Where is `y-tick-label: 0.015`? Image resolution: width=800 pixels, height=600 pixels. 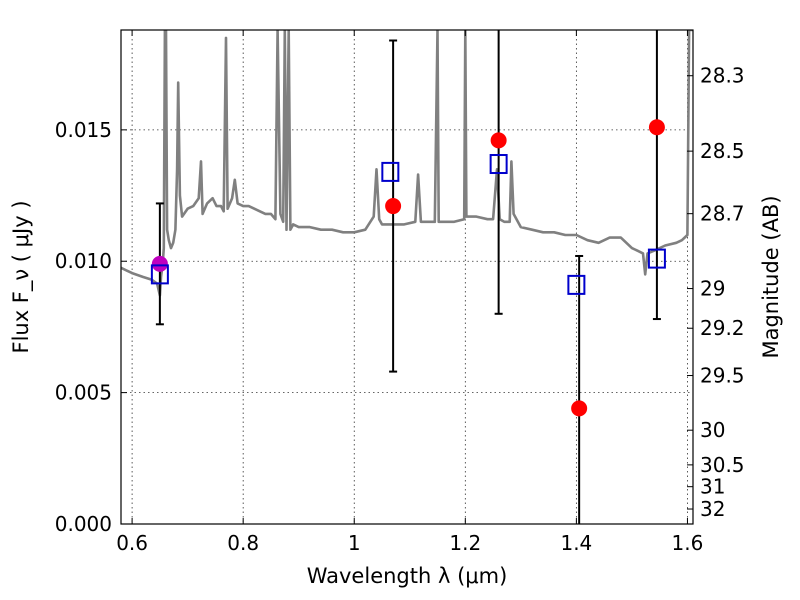 y-tick-label: 0.015 is located at coordinates (83, 130).